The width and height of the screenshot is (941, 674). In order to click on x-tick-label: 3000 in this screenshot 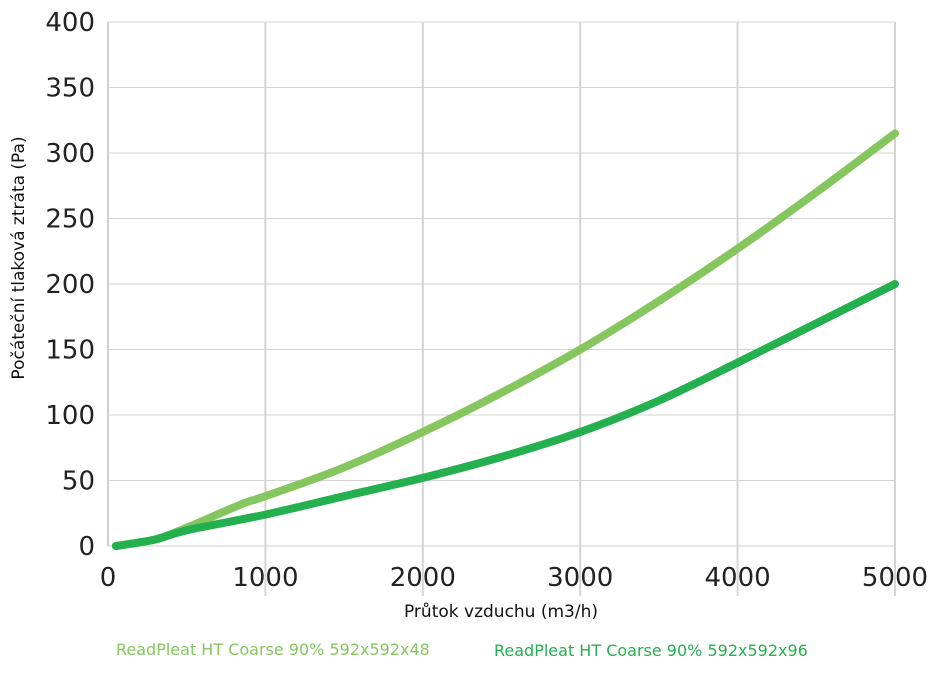, I will do `click(580, 578)`.